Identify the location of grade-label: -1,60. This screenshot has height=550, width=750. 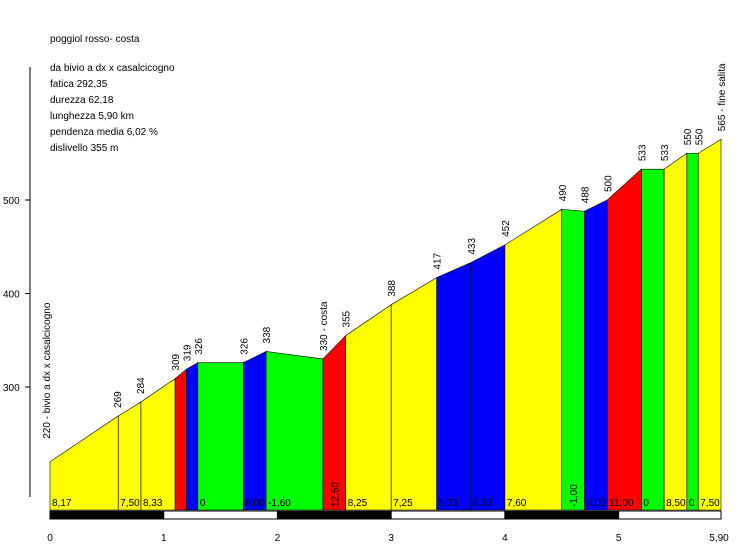
(279, 503).